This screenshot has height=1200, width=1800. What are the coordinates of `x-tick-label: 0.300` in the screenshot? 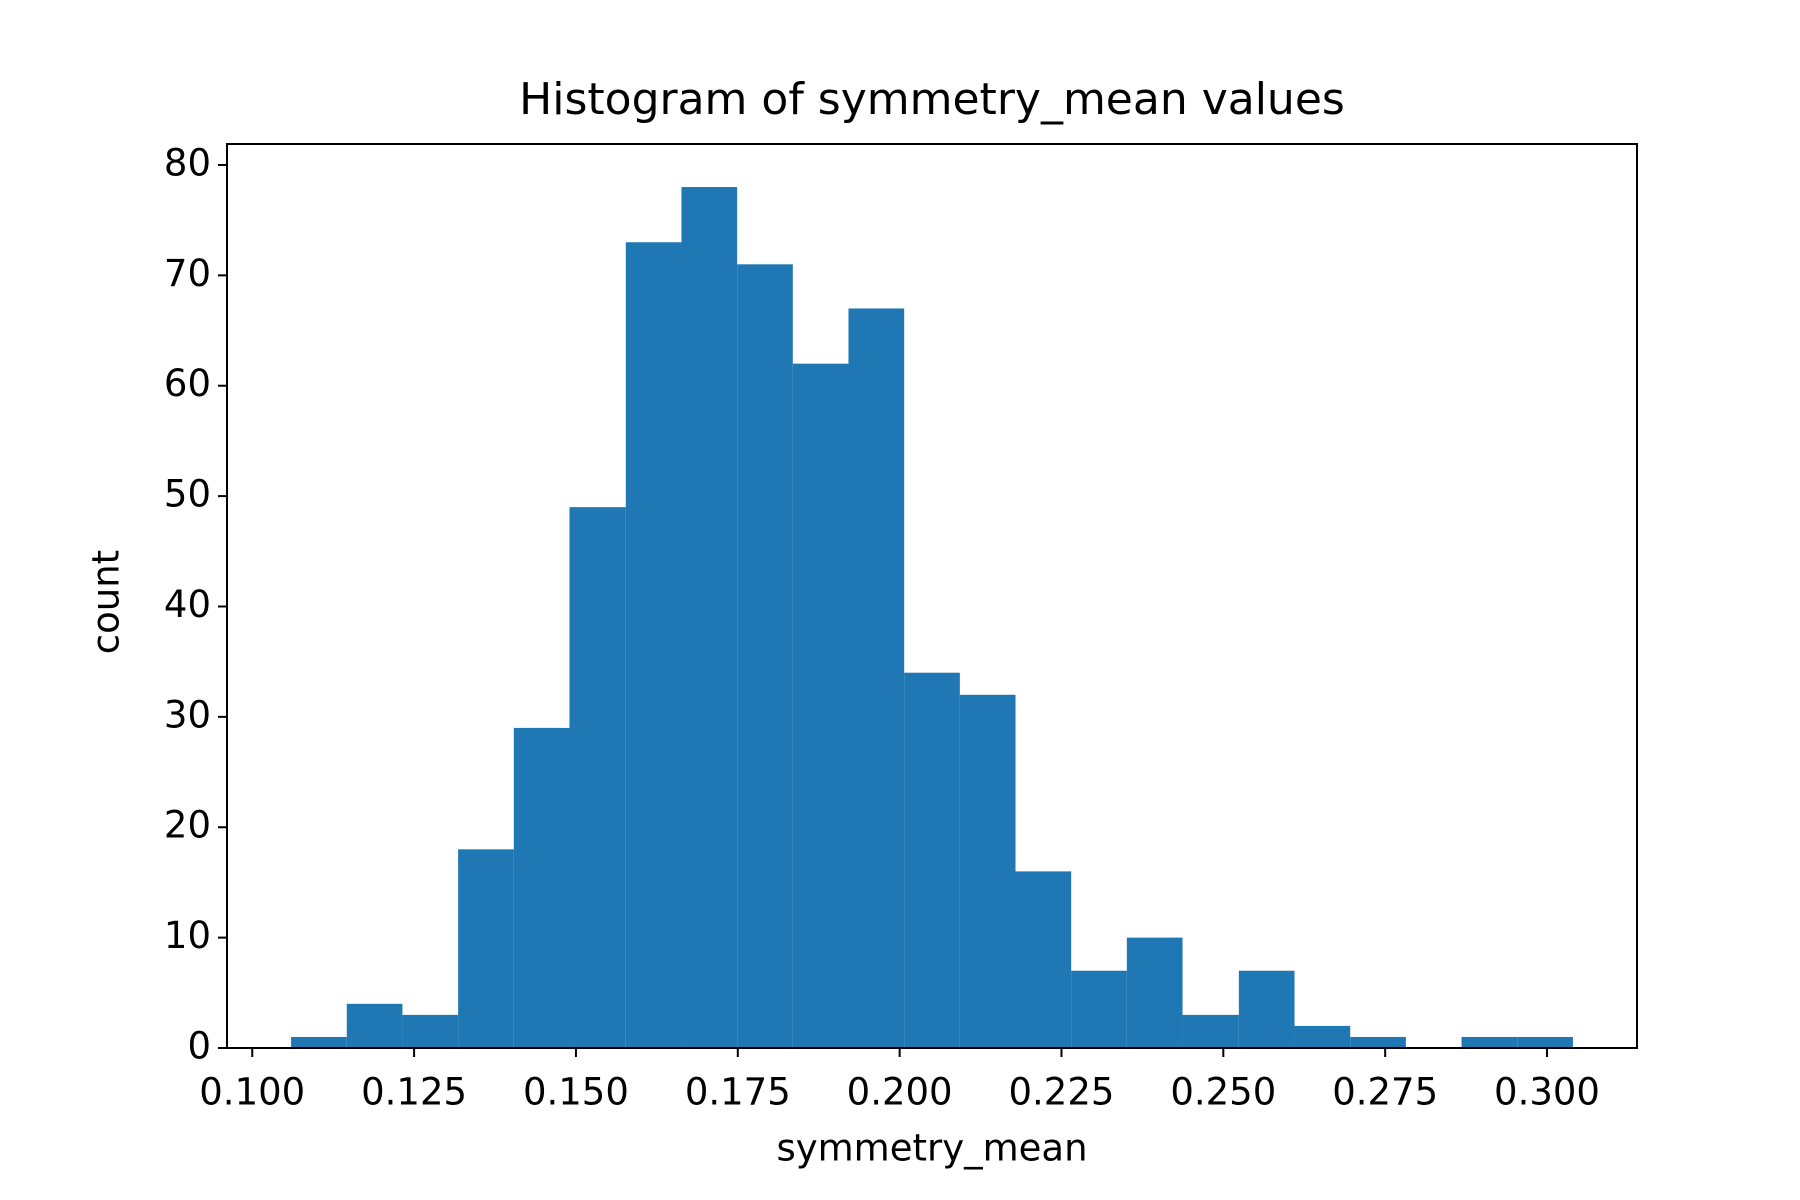 It's located at (1547, 1092).